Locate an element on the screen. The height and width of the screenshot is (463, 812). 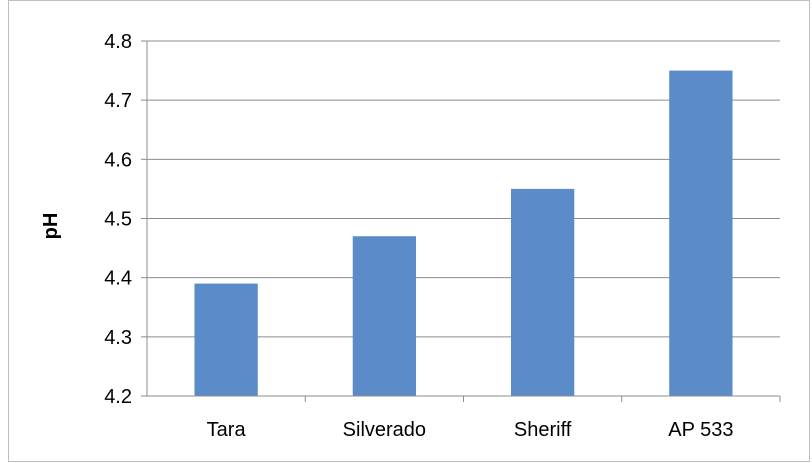
y-axis-label: pH is located at coordinates (51, 226).